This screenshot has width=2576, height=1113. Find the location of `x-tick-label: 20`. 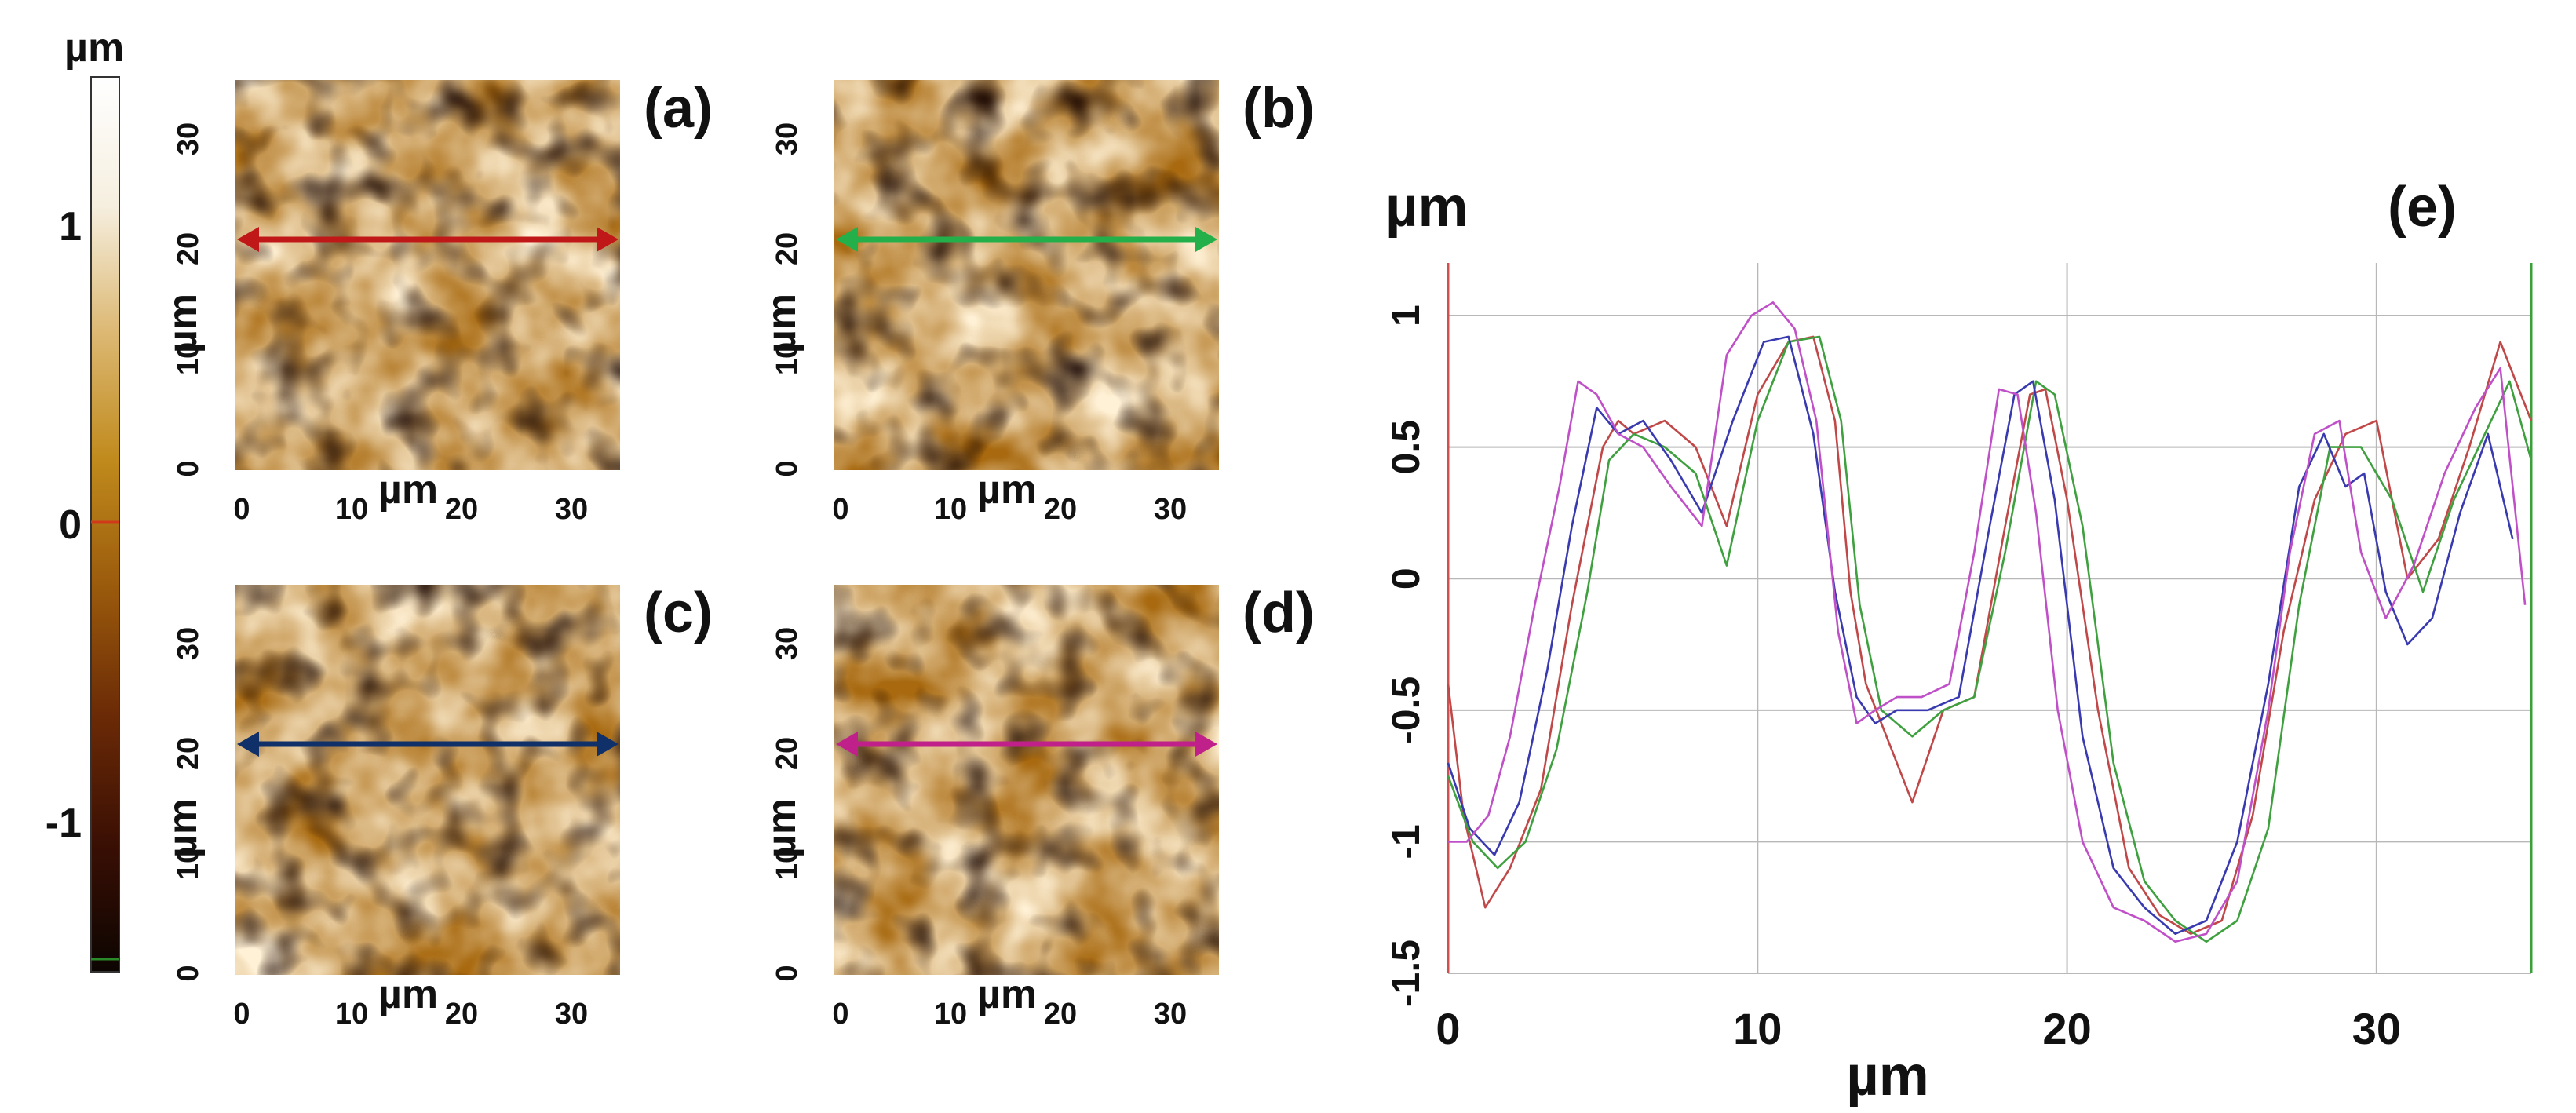

x-tick-label: 20 is located at coordinates (2066, 1028).